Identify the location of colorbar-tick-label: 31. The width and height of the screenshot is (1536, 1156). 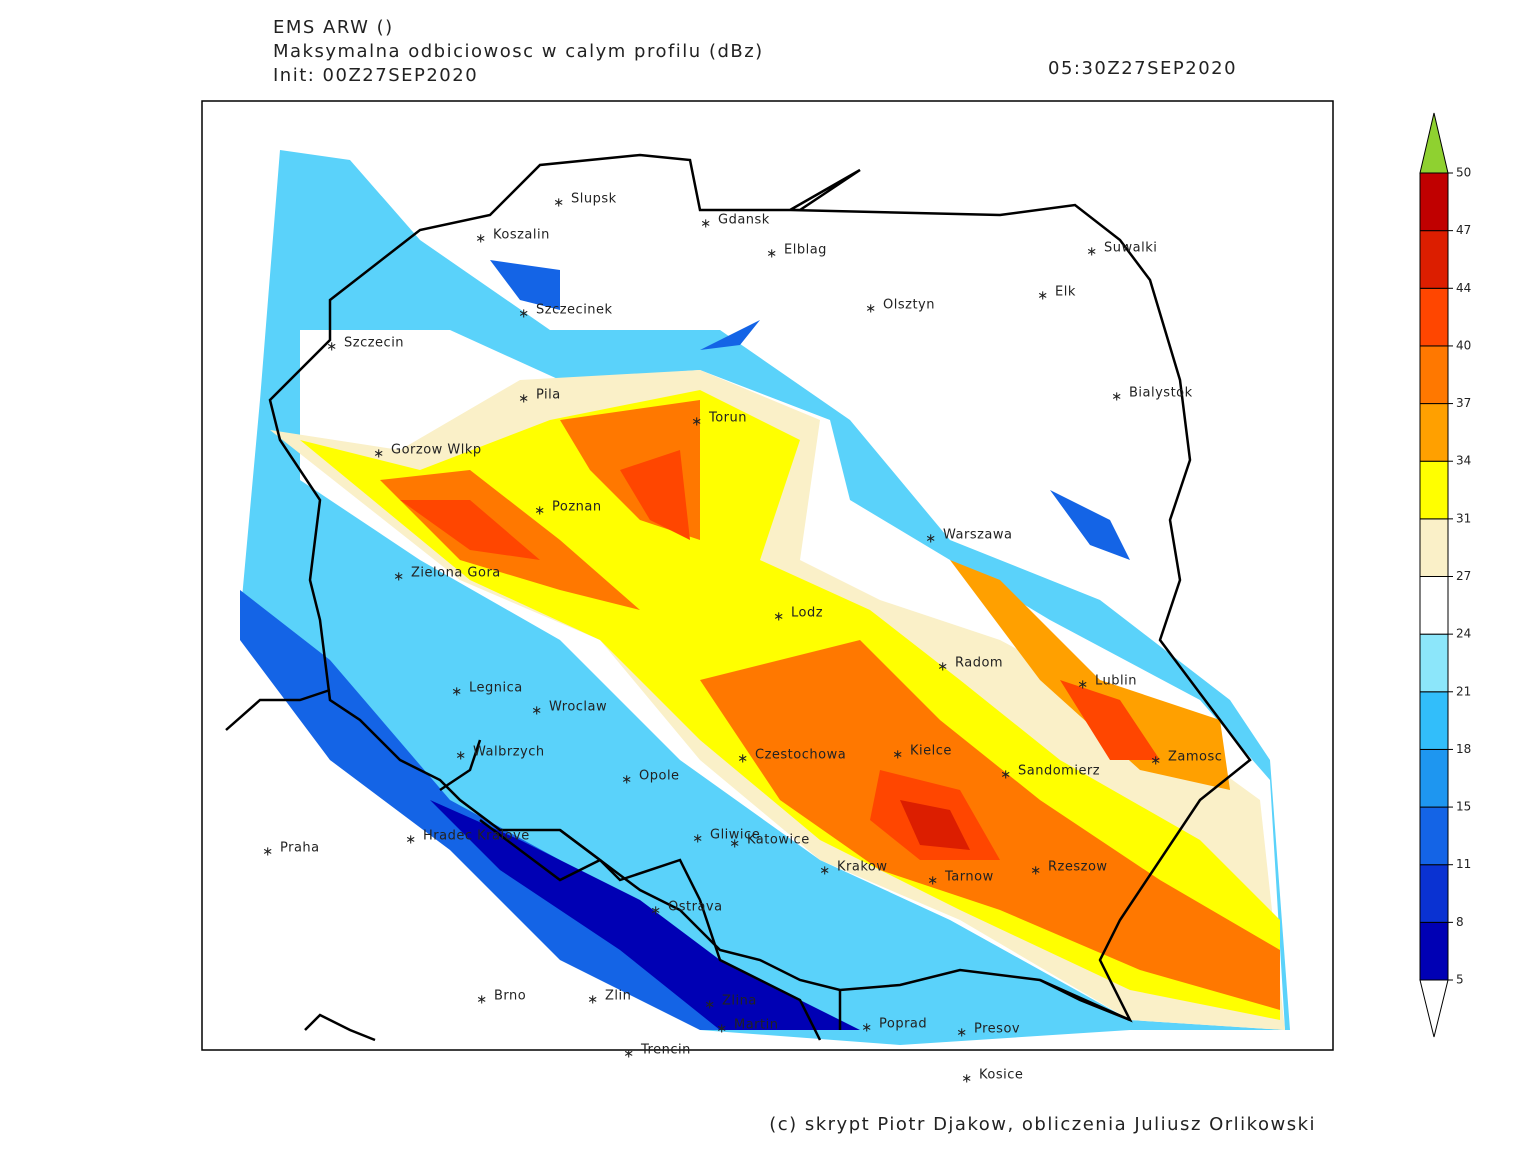
(1463, 518).